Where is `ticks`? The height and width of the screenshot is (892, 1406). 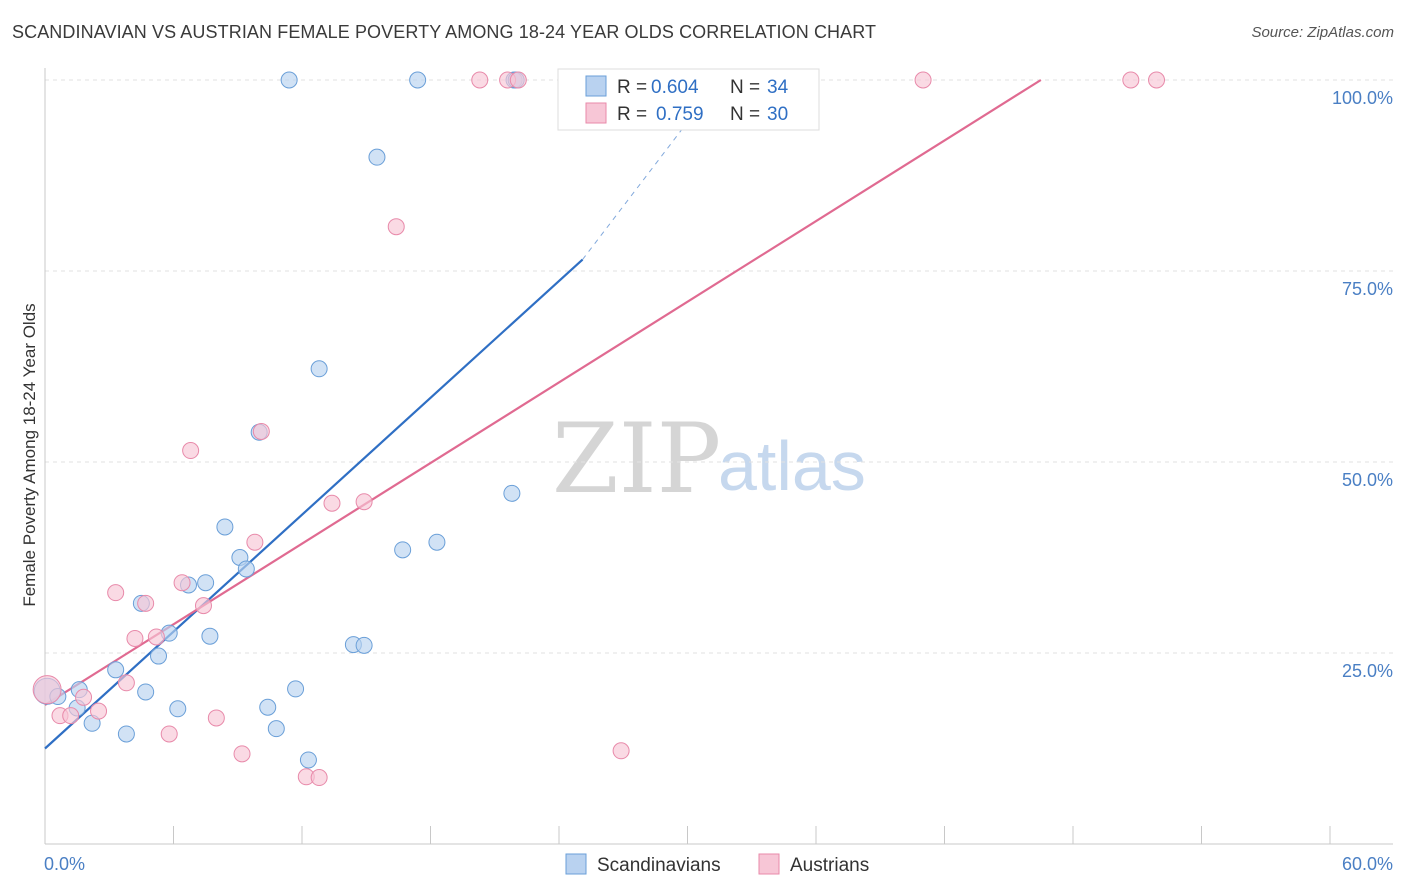
ticks is located at coordinates (752, 835).